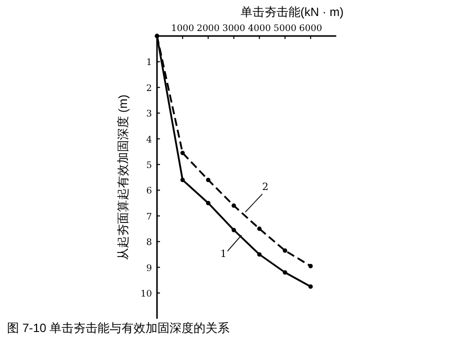 This screenshot has height=347, width=475. Describe the element at coordinates (208, 29) in the screenshot. I see `x-tick-label: 2000` at that location.